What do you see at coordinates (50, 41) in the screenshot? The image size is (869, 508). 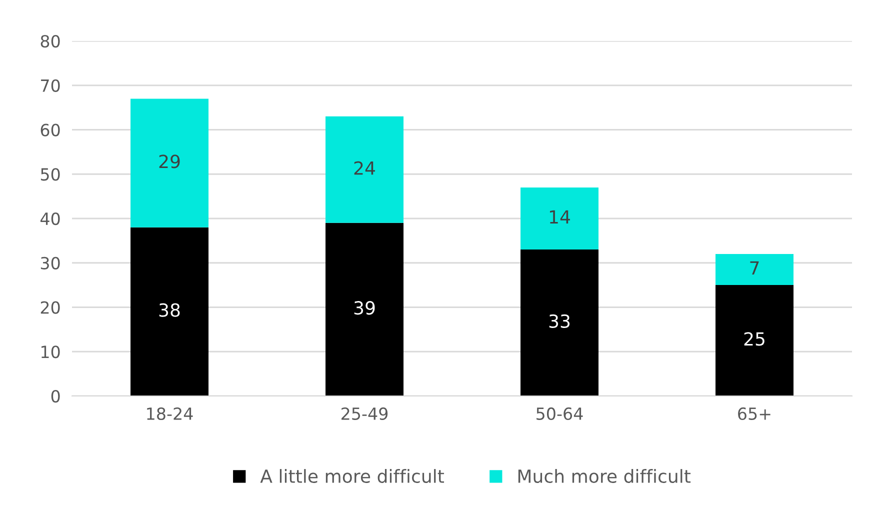 I see `y-tick-label: 80` at bounding box center [50, 41].